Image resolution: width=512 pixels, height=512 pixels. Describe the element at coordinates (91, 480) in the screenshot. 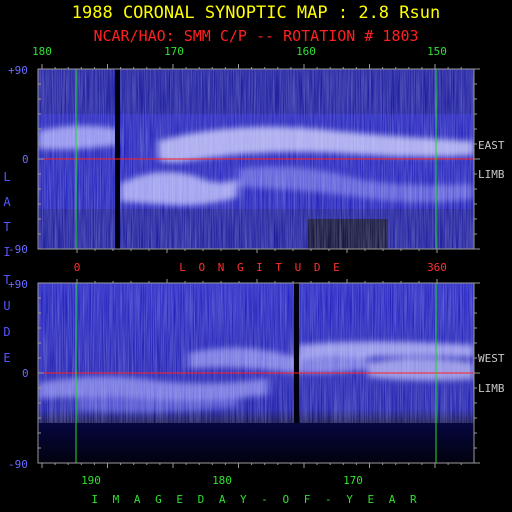

I see `bottom-axis-tick-label: 190` at that location.